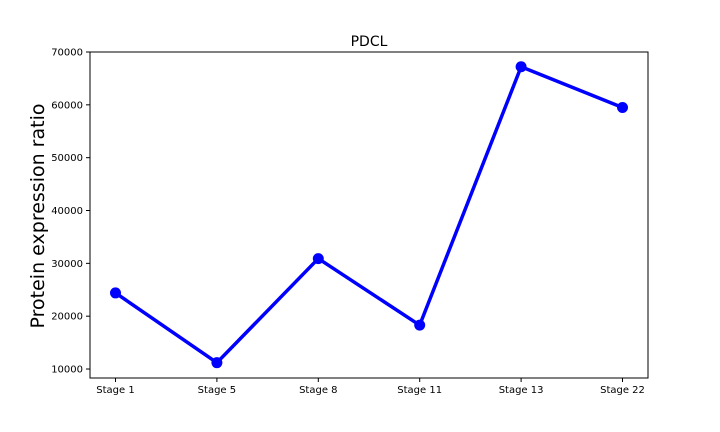 The image size is (720, 432). Describe the element at coordinates (67, 317) in the screenshot. I see `y-tick-label: 20000` at that location.